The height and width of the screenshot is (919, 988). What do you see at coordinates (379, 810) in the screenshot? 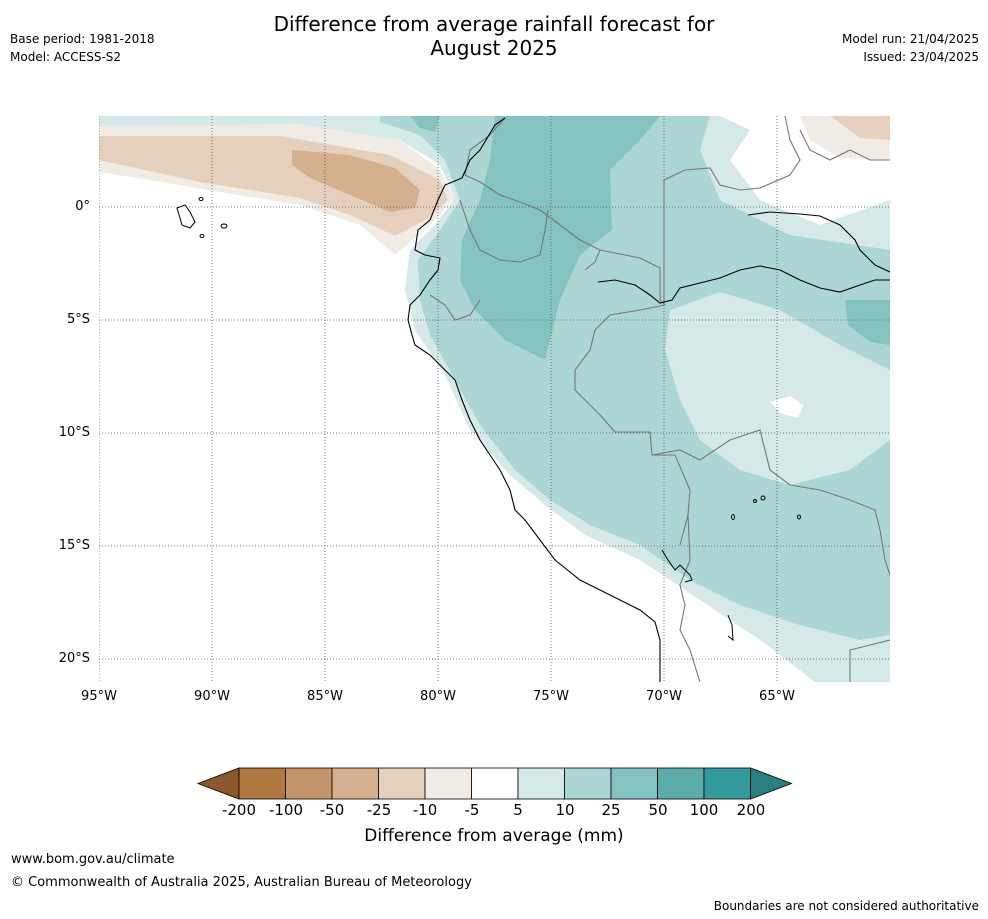
I see `legend-label-m25: -25` at bounding box center [379, 810].